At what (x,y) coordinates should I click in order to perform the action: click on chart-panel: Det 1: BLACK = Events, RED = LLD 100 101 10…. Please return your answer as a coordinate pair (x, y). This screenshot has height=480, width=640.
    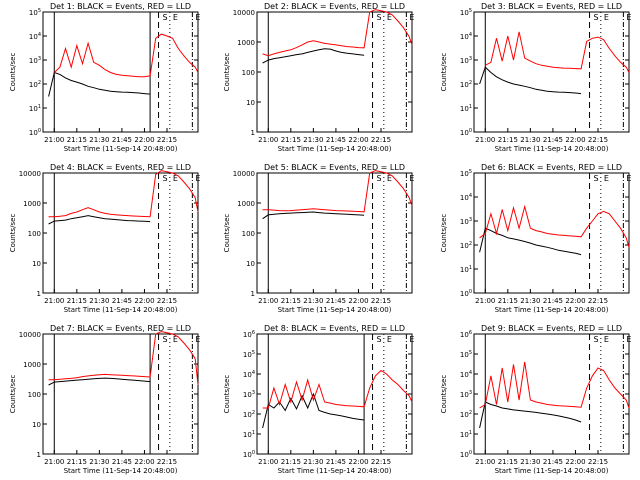
    Looking at the image, I should click on (104, 77).